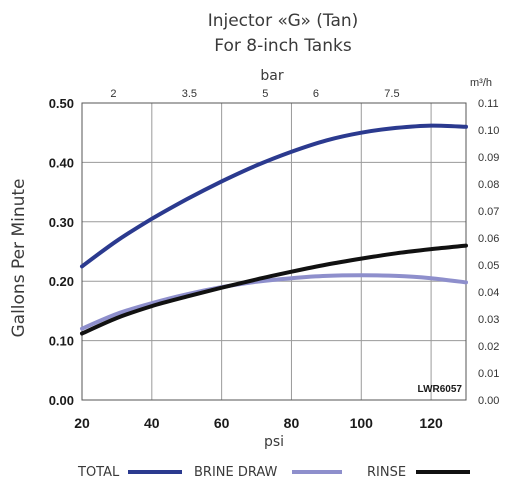  I want to click on x-tick-label: 100, so click(362, 423).